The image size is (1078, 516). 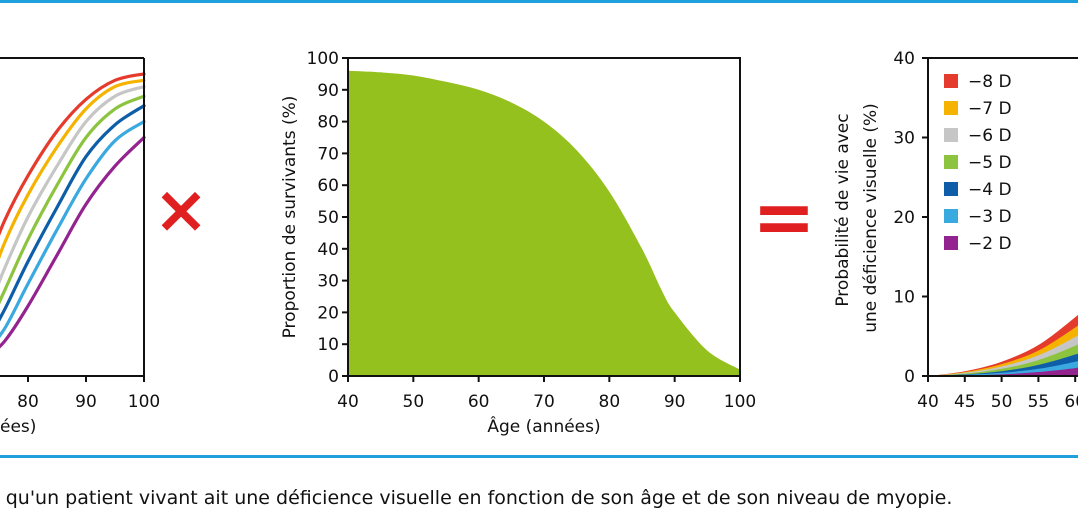 What do you see at coordinates (290, 217) in the screenshot?
I see `middle-y-axis-title: Proportion de survivants (%)` at bounding box center [290, 217].